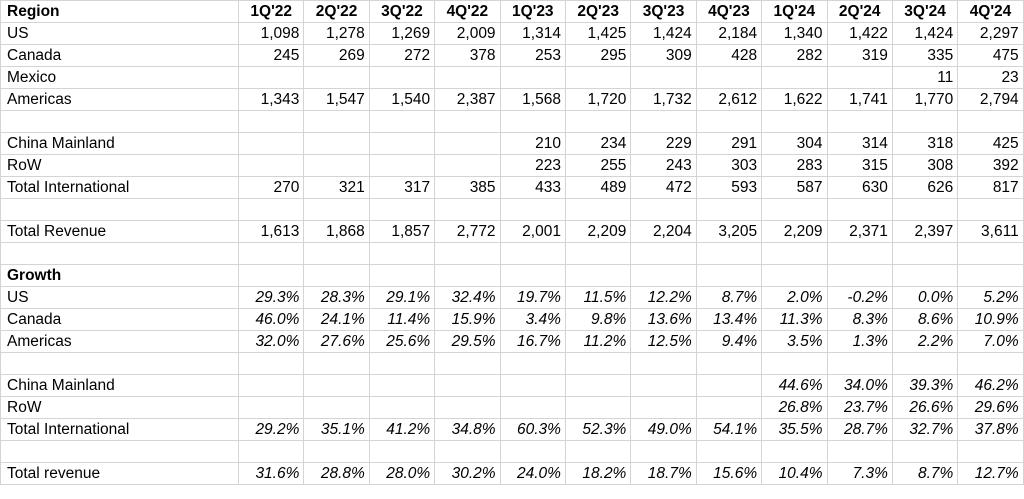  I want to click on value-cell: 34.8%, so click(467, 429).